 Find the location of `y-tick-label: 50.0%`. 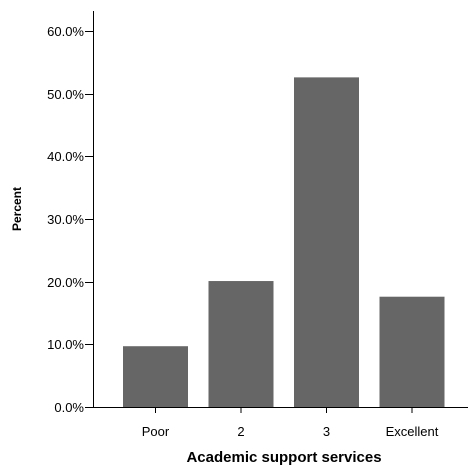

y-tick-label: 50.0% is located at coordinates (65, 94).